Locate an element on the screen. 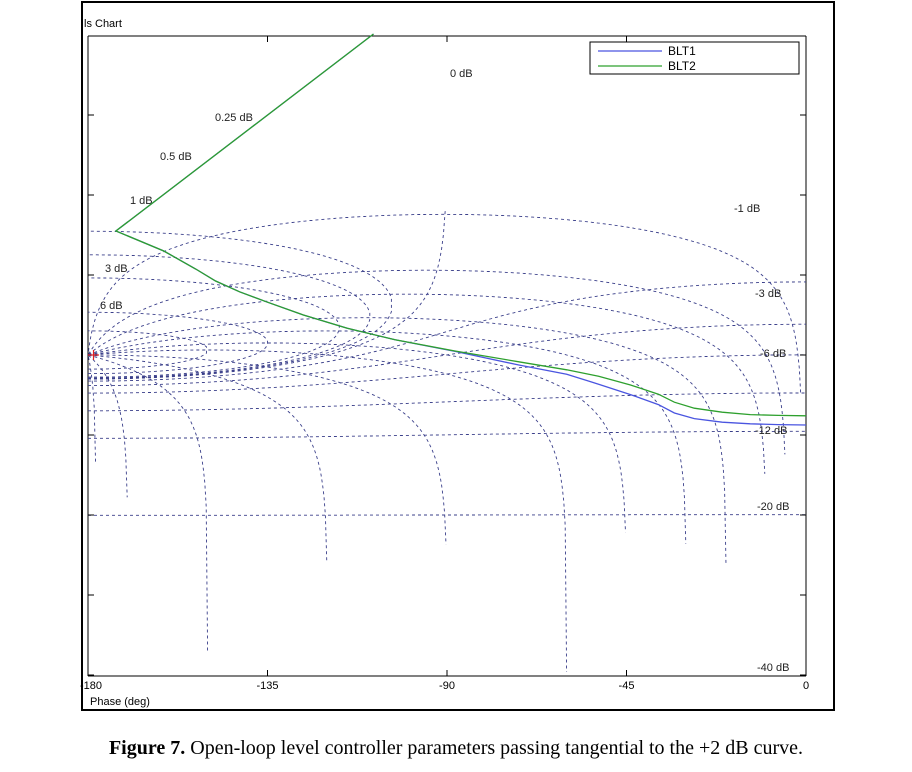  legend-box is located at coordinates (694, 58).